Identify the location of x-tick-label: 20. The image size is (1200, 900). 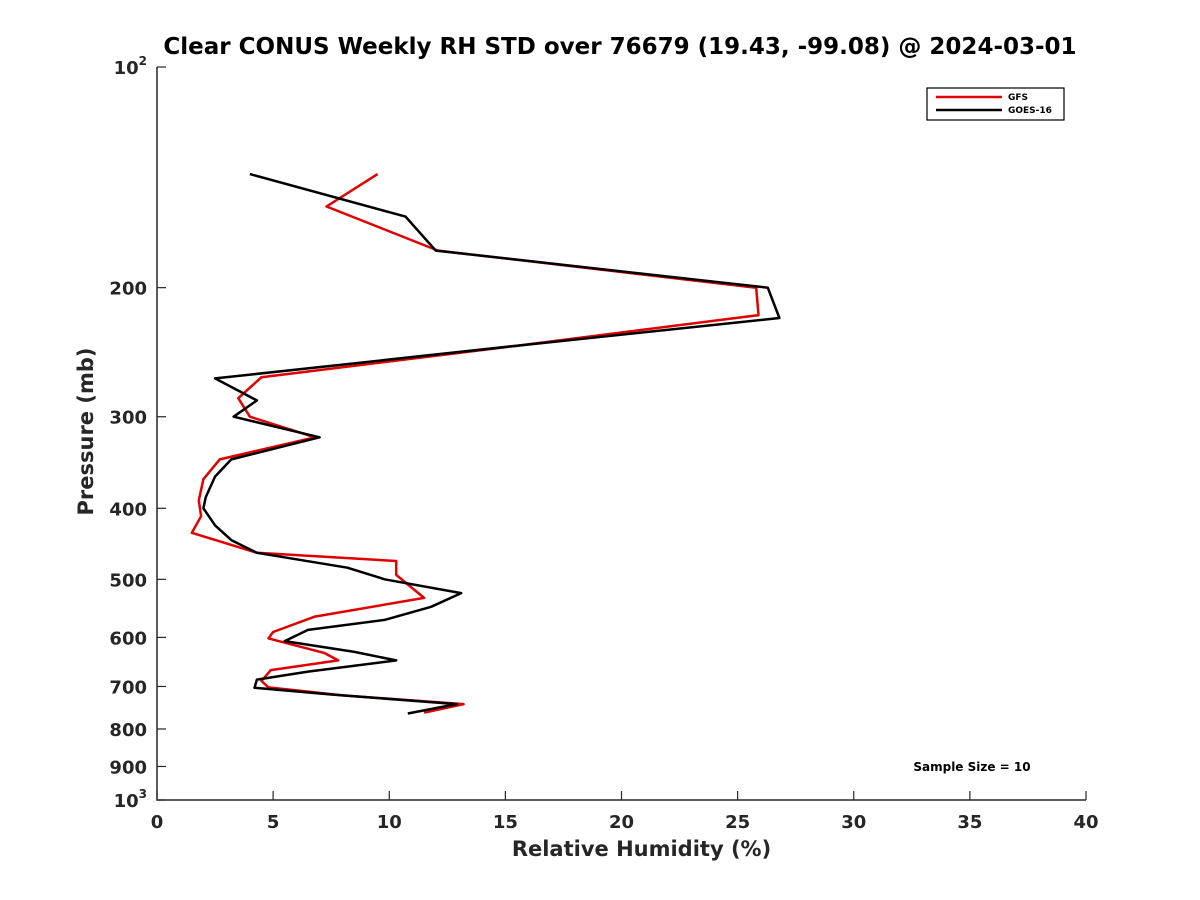
(621, 822).